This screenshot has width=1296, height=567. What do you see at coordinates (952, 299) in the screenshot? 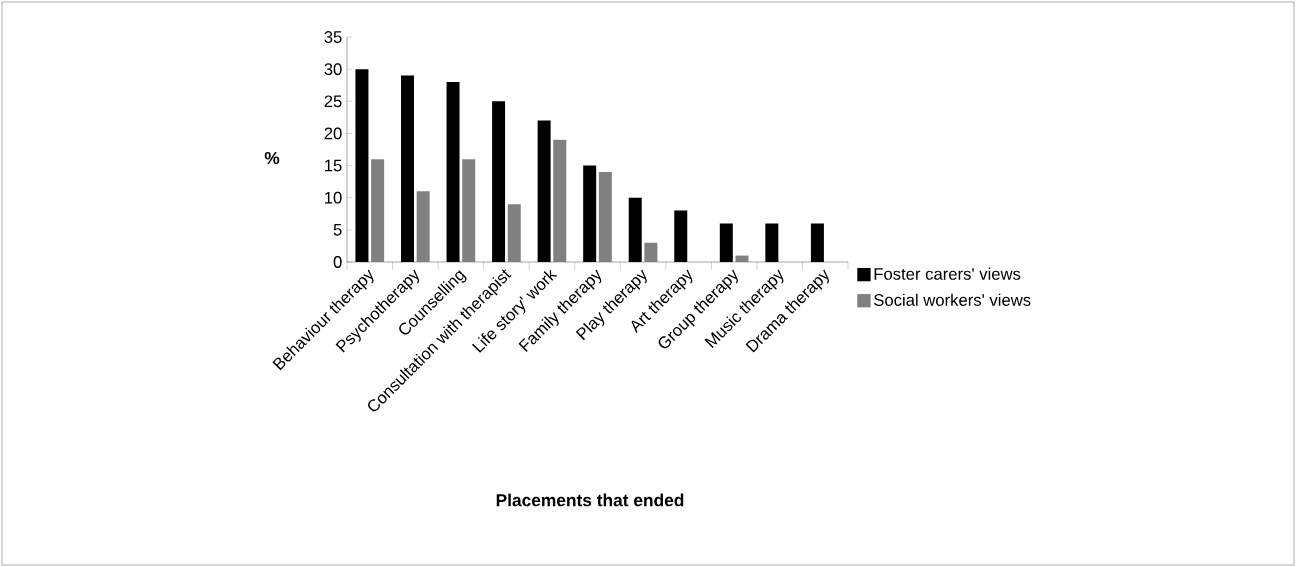
I see `legend-label: Social workers' views` at bounding box center [952, 299].